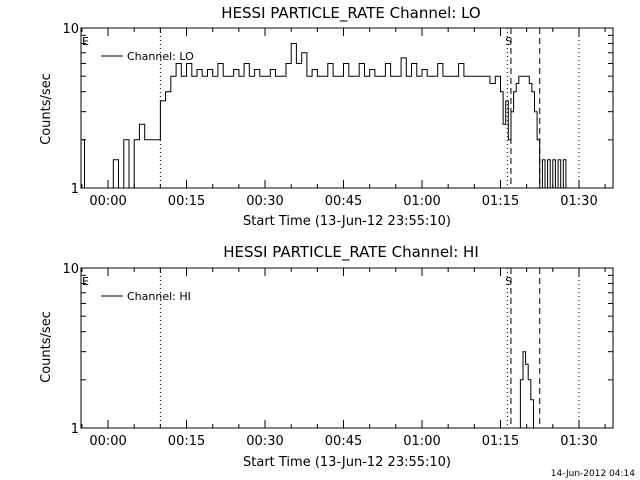  Describe the element at coordinates (160, 56) in the screenshot. I see `legend-label: Channel: LO` at that location.